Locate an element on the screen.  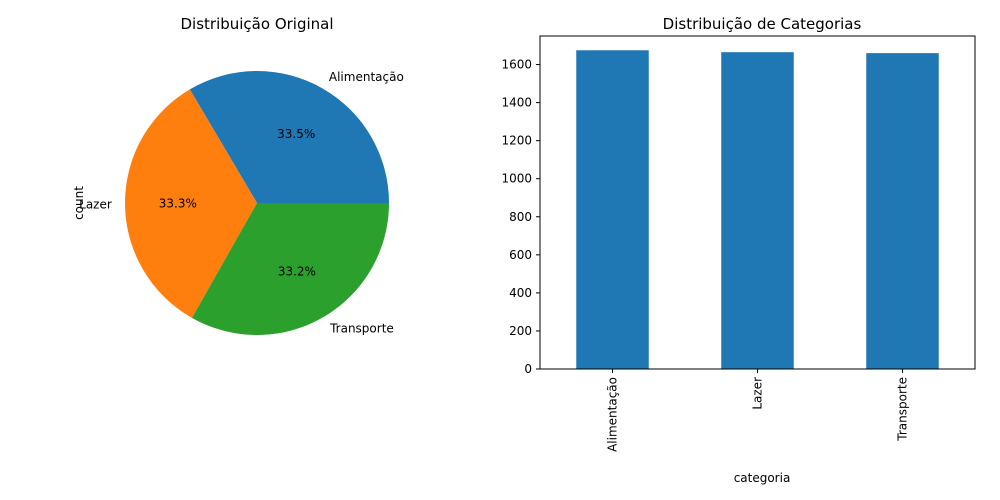
y-tick-label: 200 is located at coordinates (520, 331).